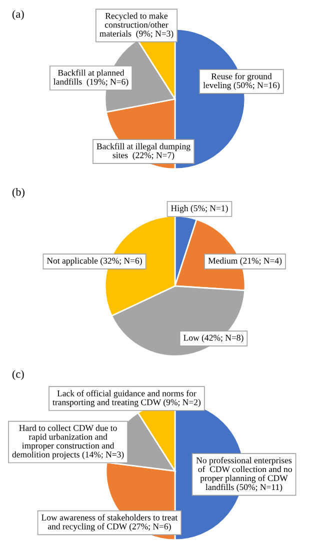  Describe the element at coordinates (18, 15) in the screenshot. I see `chart-title: (a)` at that location.